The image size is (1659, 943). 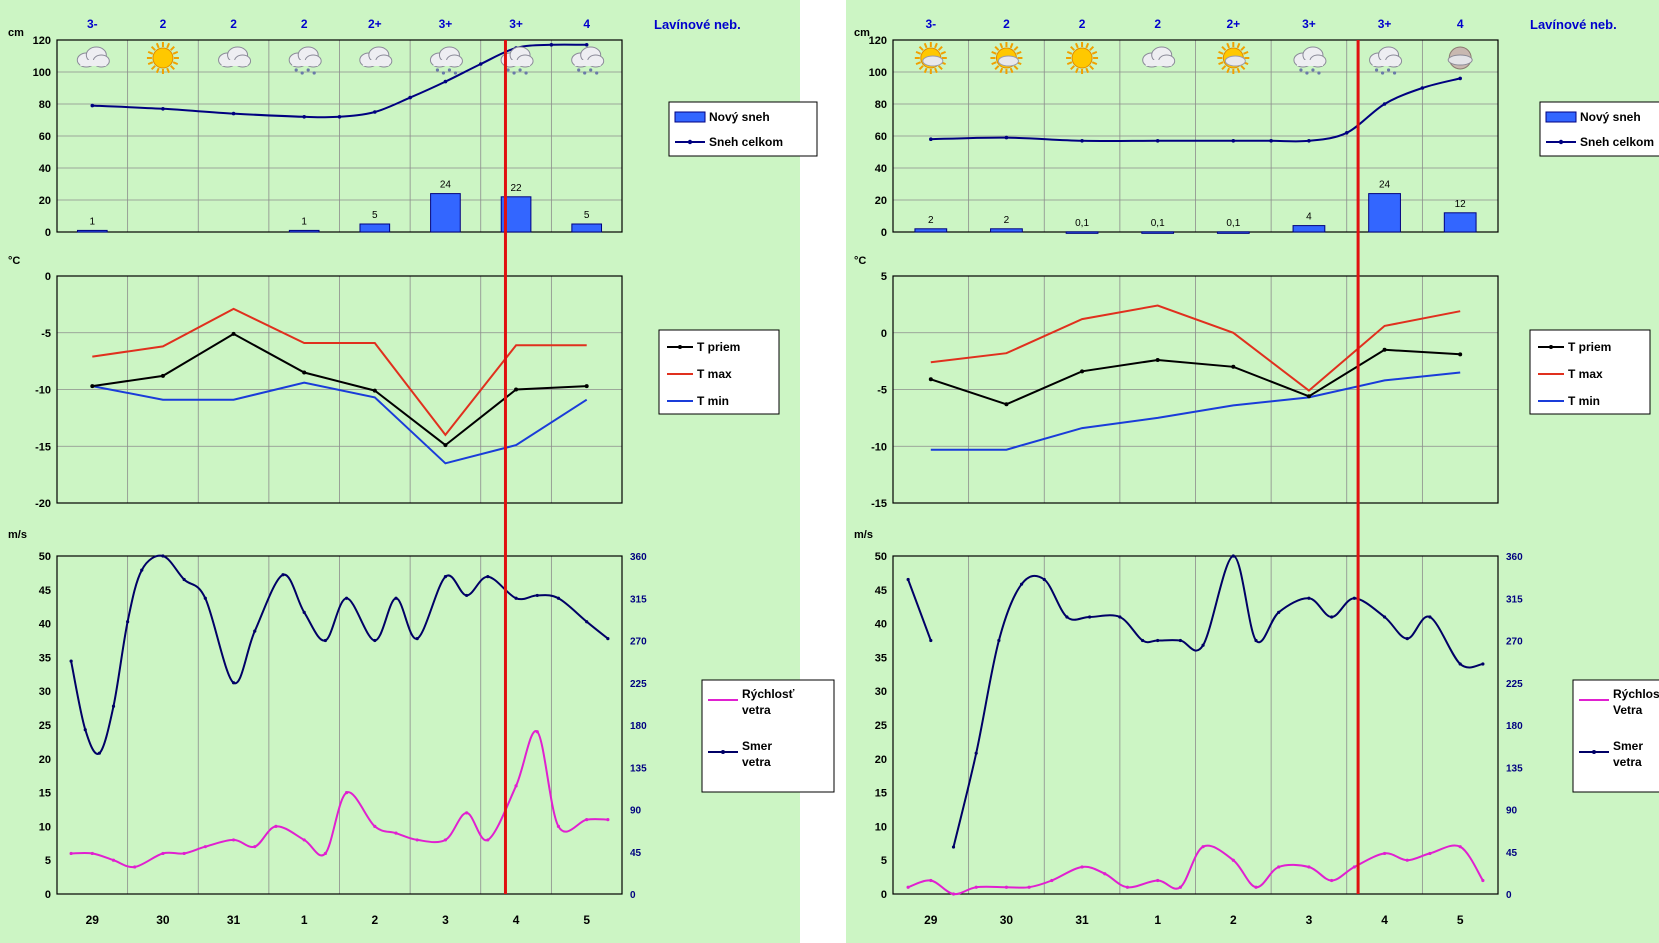 What do you see at coordinates (633, 895) in the screenshot?
I see `wind-y2-tick: 0` at bounding box center [633, 895].